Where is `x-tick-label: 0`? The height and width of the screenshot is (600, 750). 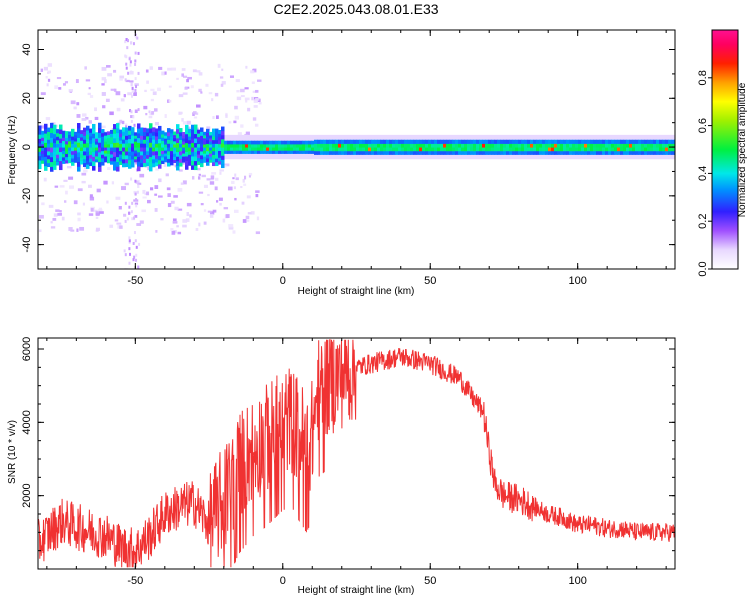 x-tick-label: 0 is located at coordinates (283, 281).